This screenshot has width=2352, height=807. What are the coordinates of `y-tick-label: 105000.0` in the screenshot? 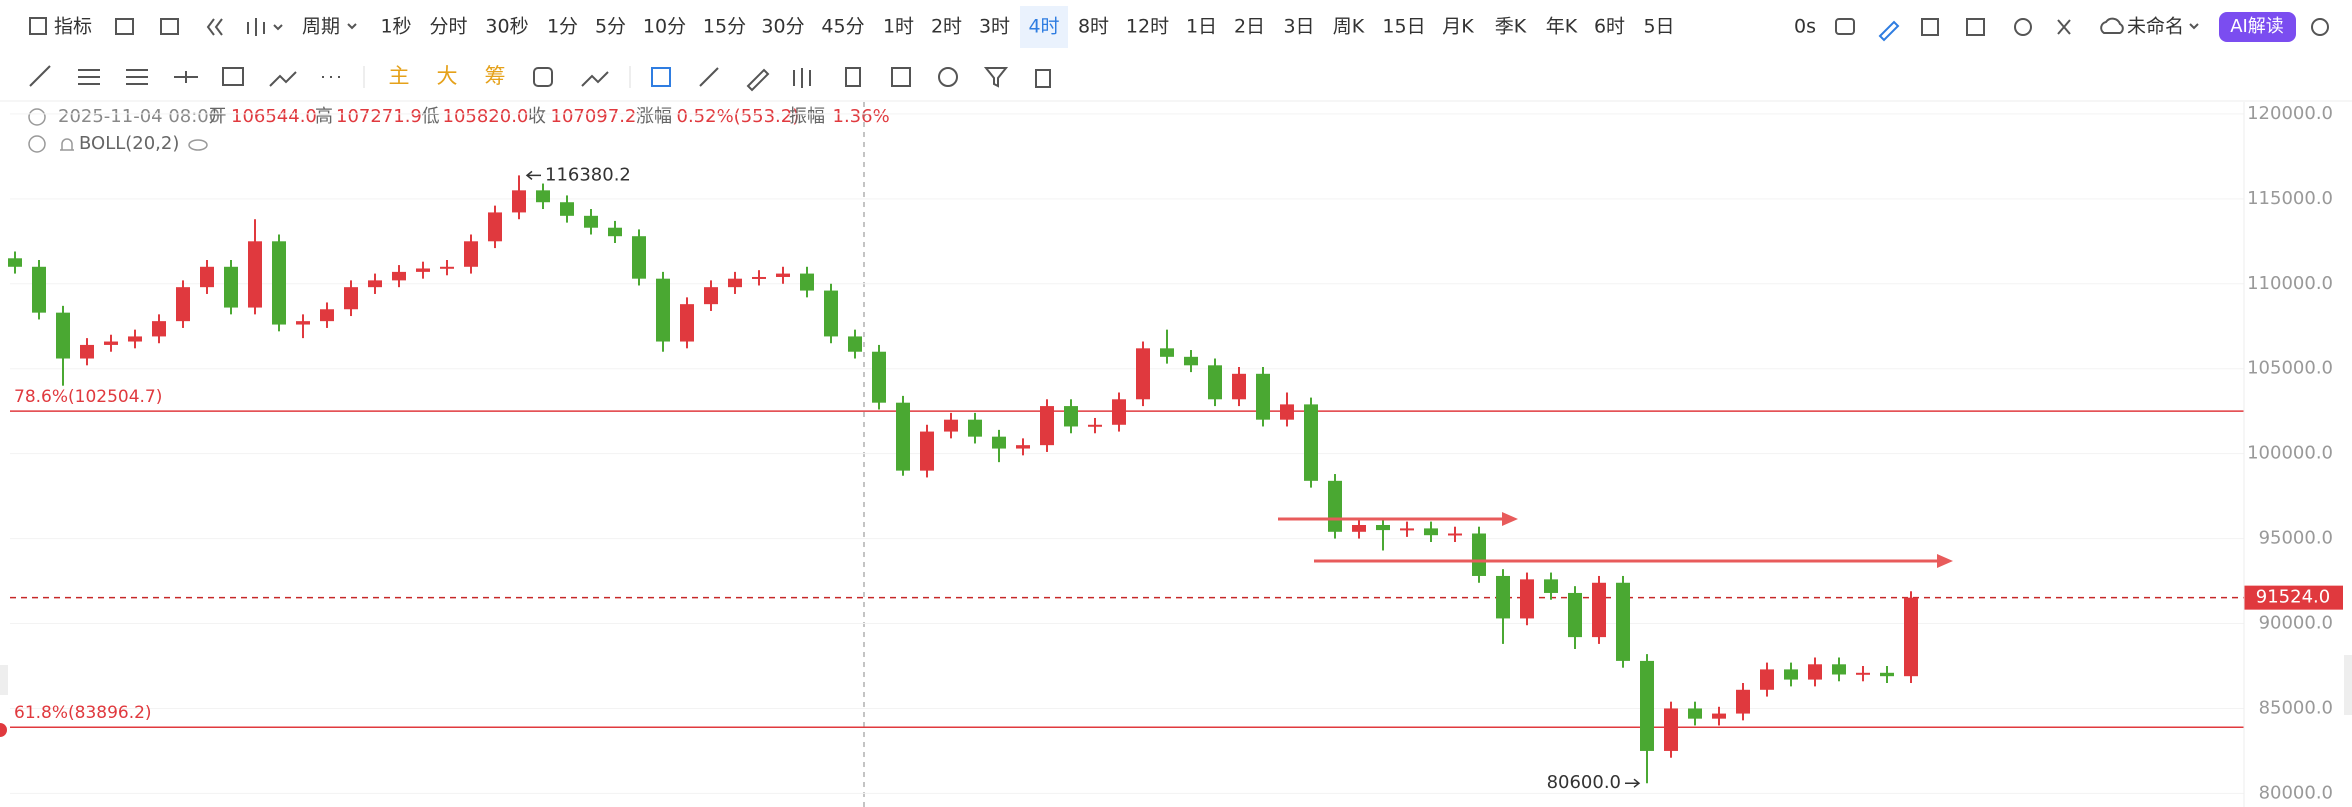 It's located at (2290, 368).